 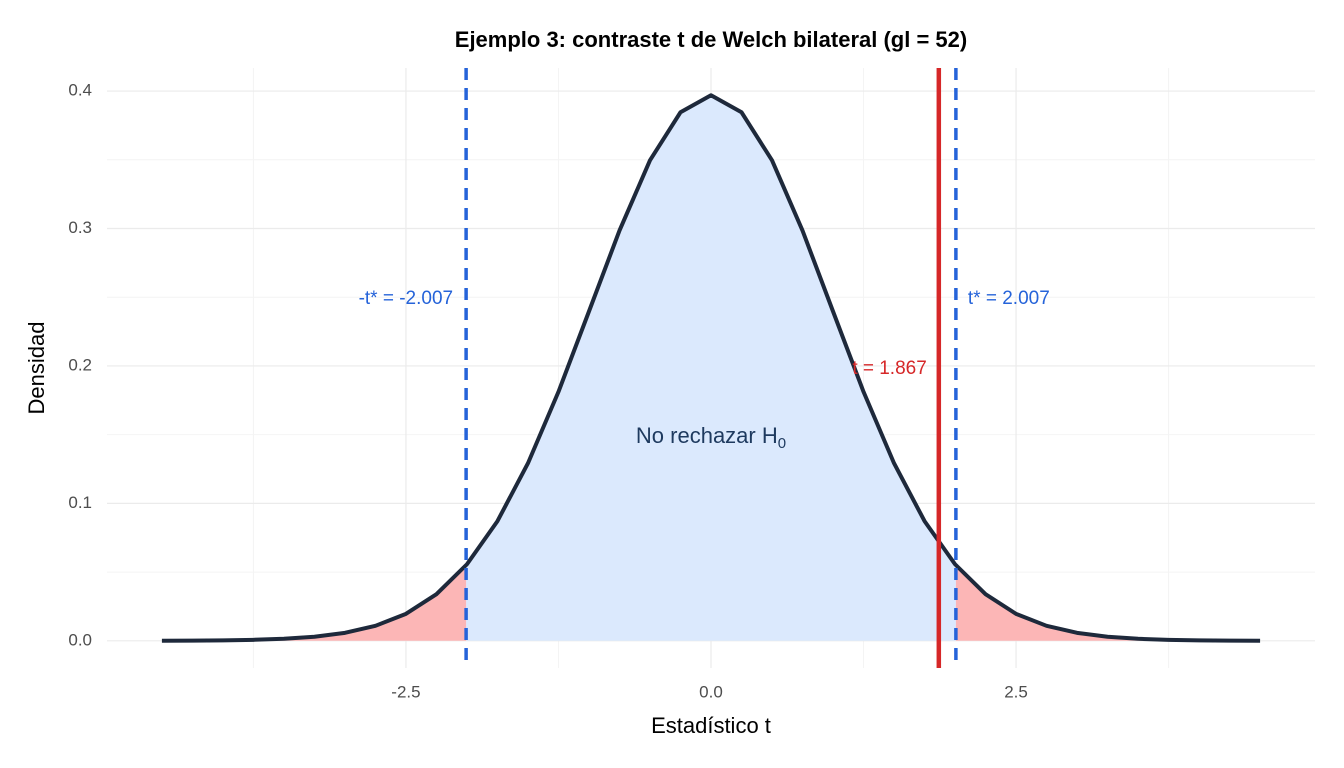 I want to click on y-tick-label: 0.3, so click(x=80, y=227).